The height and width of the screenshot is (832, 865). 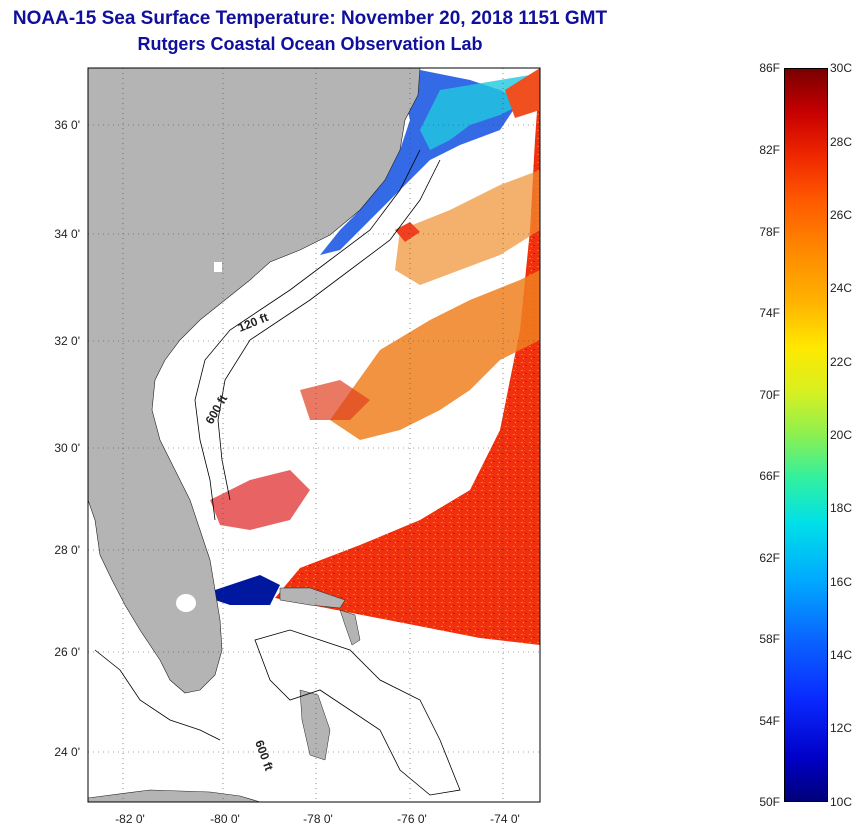 What do you see at coordinates (769, 68) in the screenshot?
I see `cb-label-86f: 86F` at bounding box center [769, 68].